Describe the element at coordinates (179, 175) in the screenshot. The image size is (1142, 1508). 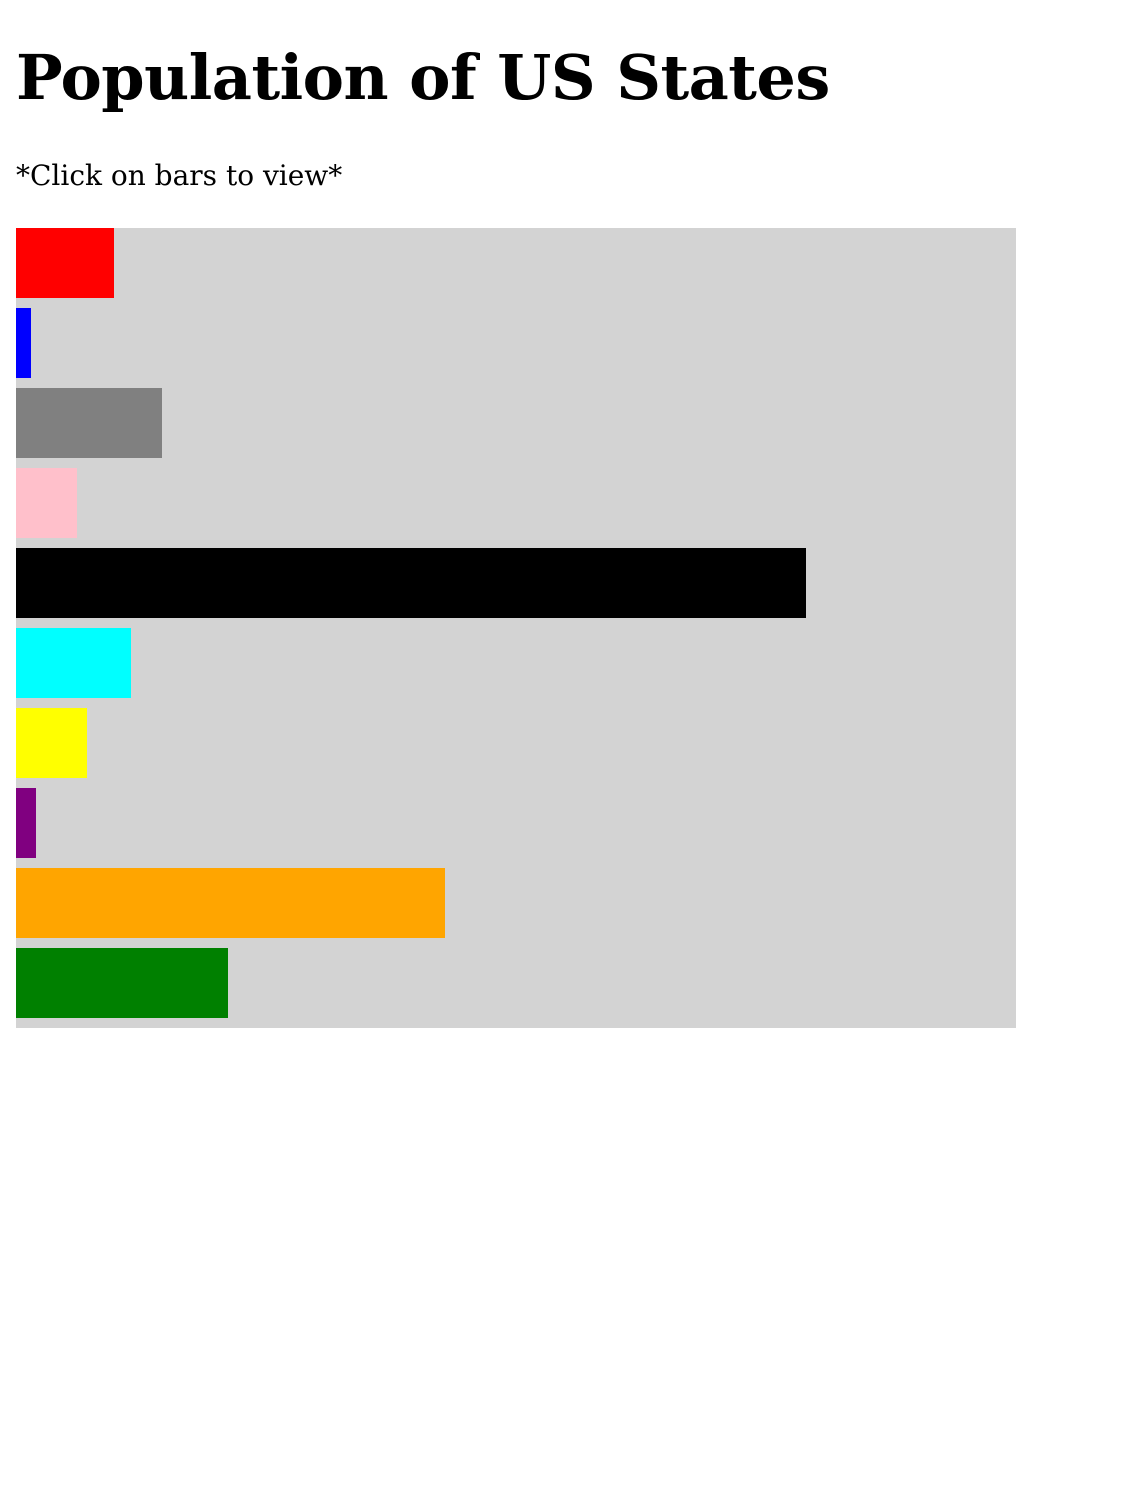
I see `instruction-text: *Click on bars to view*` at that location.